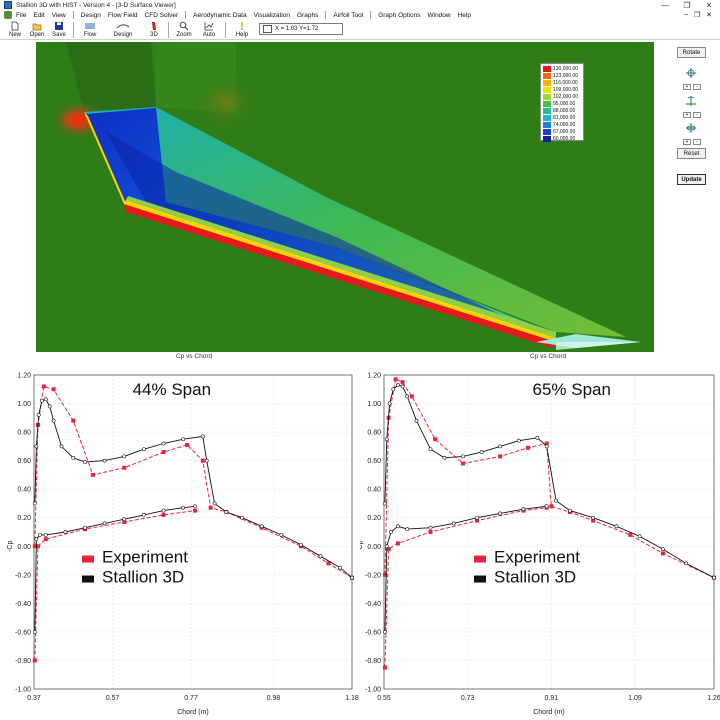 The image size is (720, 720). What do you see at coordinates (709, 5) in the screenshot?
I see `close-button: ✕` at bounding box center [709, 5].